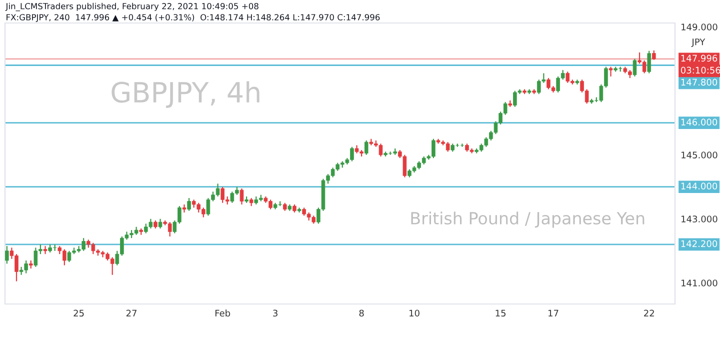 This screenshot has width=720, height=342. What do you see at coordinates (222, 313) in the screenshot?
I see `x-tick-label: Feb` at bounding box center [222, 313].